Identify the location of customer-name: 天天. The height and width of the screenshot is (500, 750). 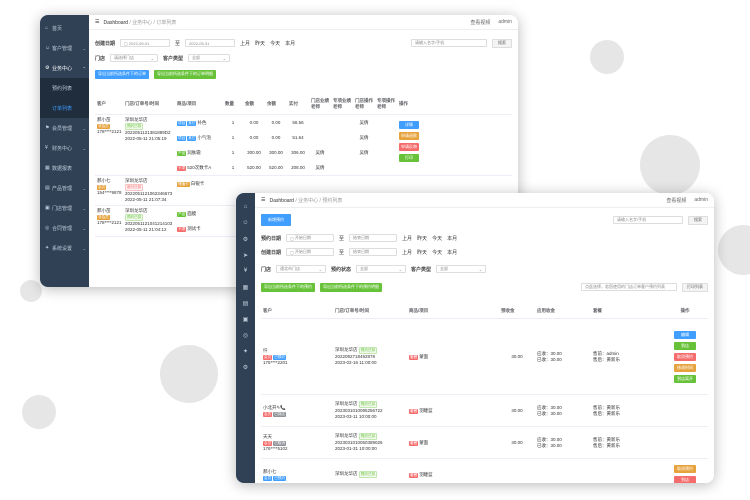
(267, 436).